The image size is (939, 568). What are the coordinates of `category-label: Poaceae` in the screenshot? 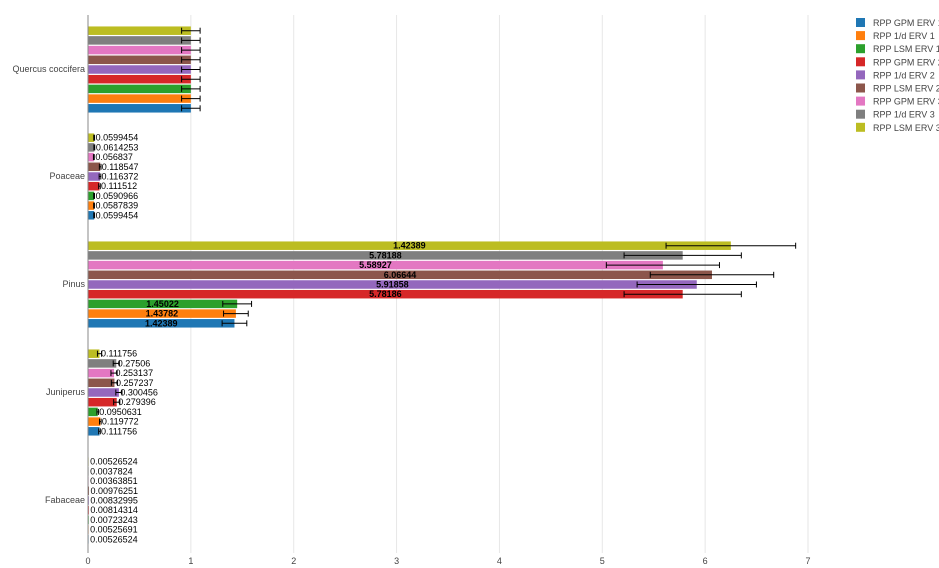 It's located at (67, 176).